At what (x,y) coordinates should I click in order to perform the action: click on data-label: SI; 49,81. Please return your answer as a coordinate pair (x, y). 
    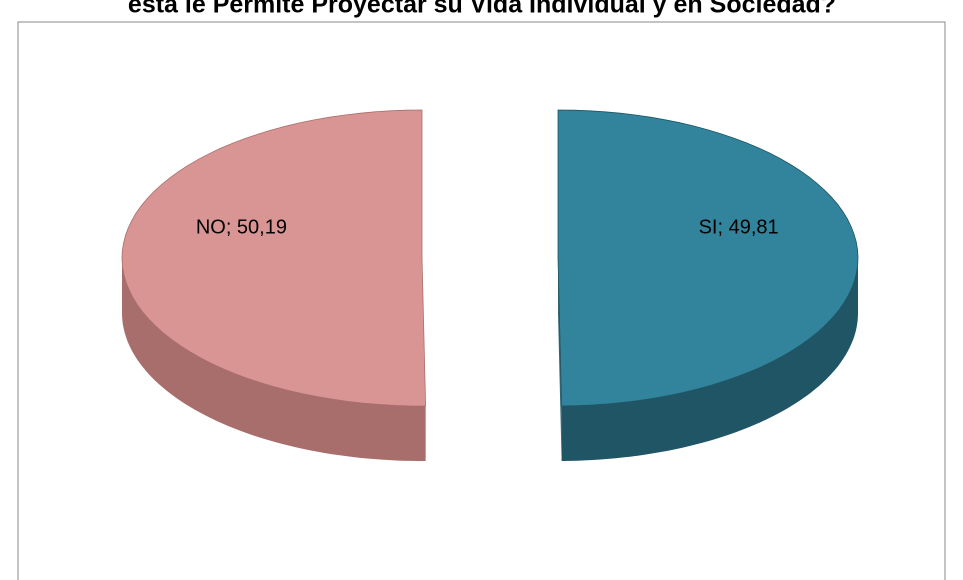
    Looking at the image, I should click on (739, 227).